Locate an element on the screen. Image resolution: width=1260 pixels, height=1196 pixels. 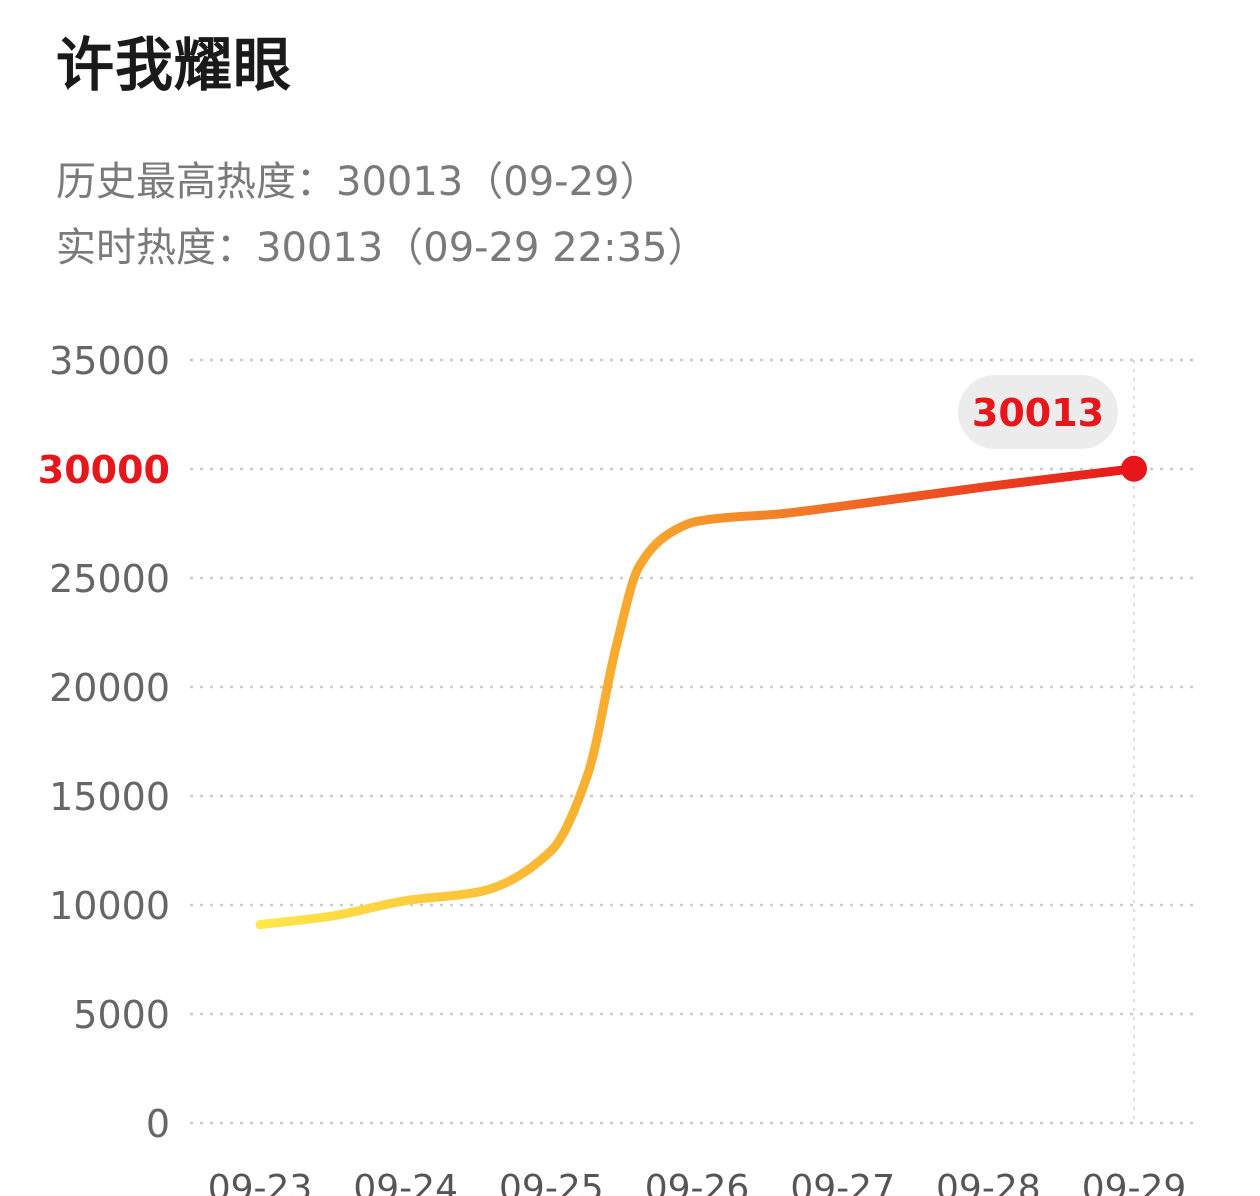
y-tick-label: 5000 is located at coordinates (121, 1015).